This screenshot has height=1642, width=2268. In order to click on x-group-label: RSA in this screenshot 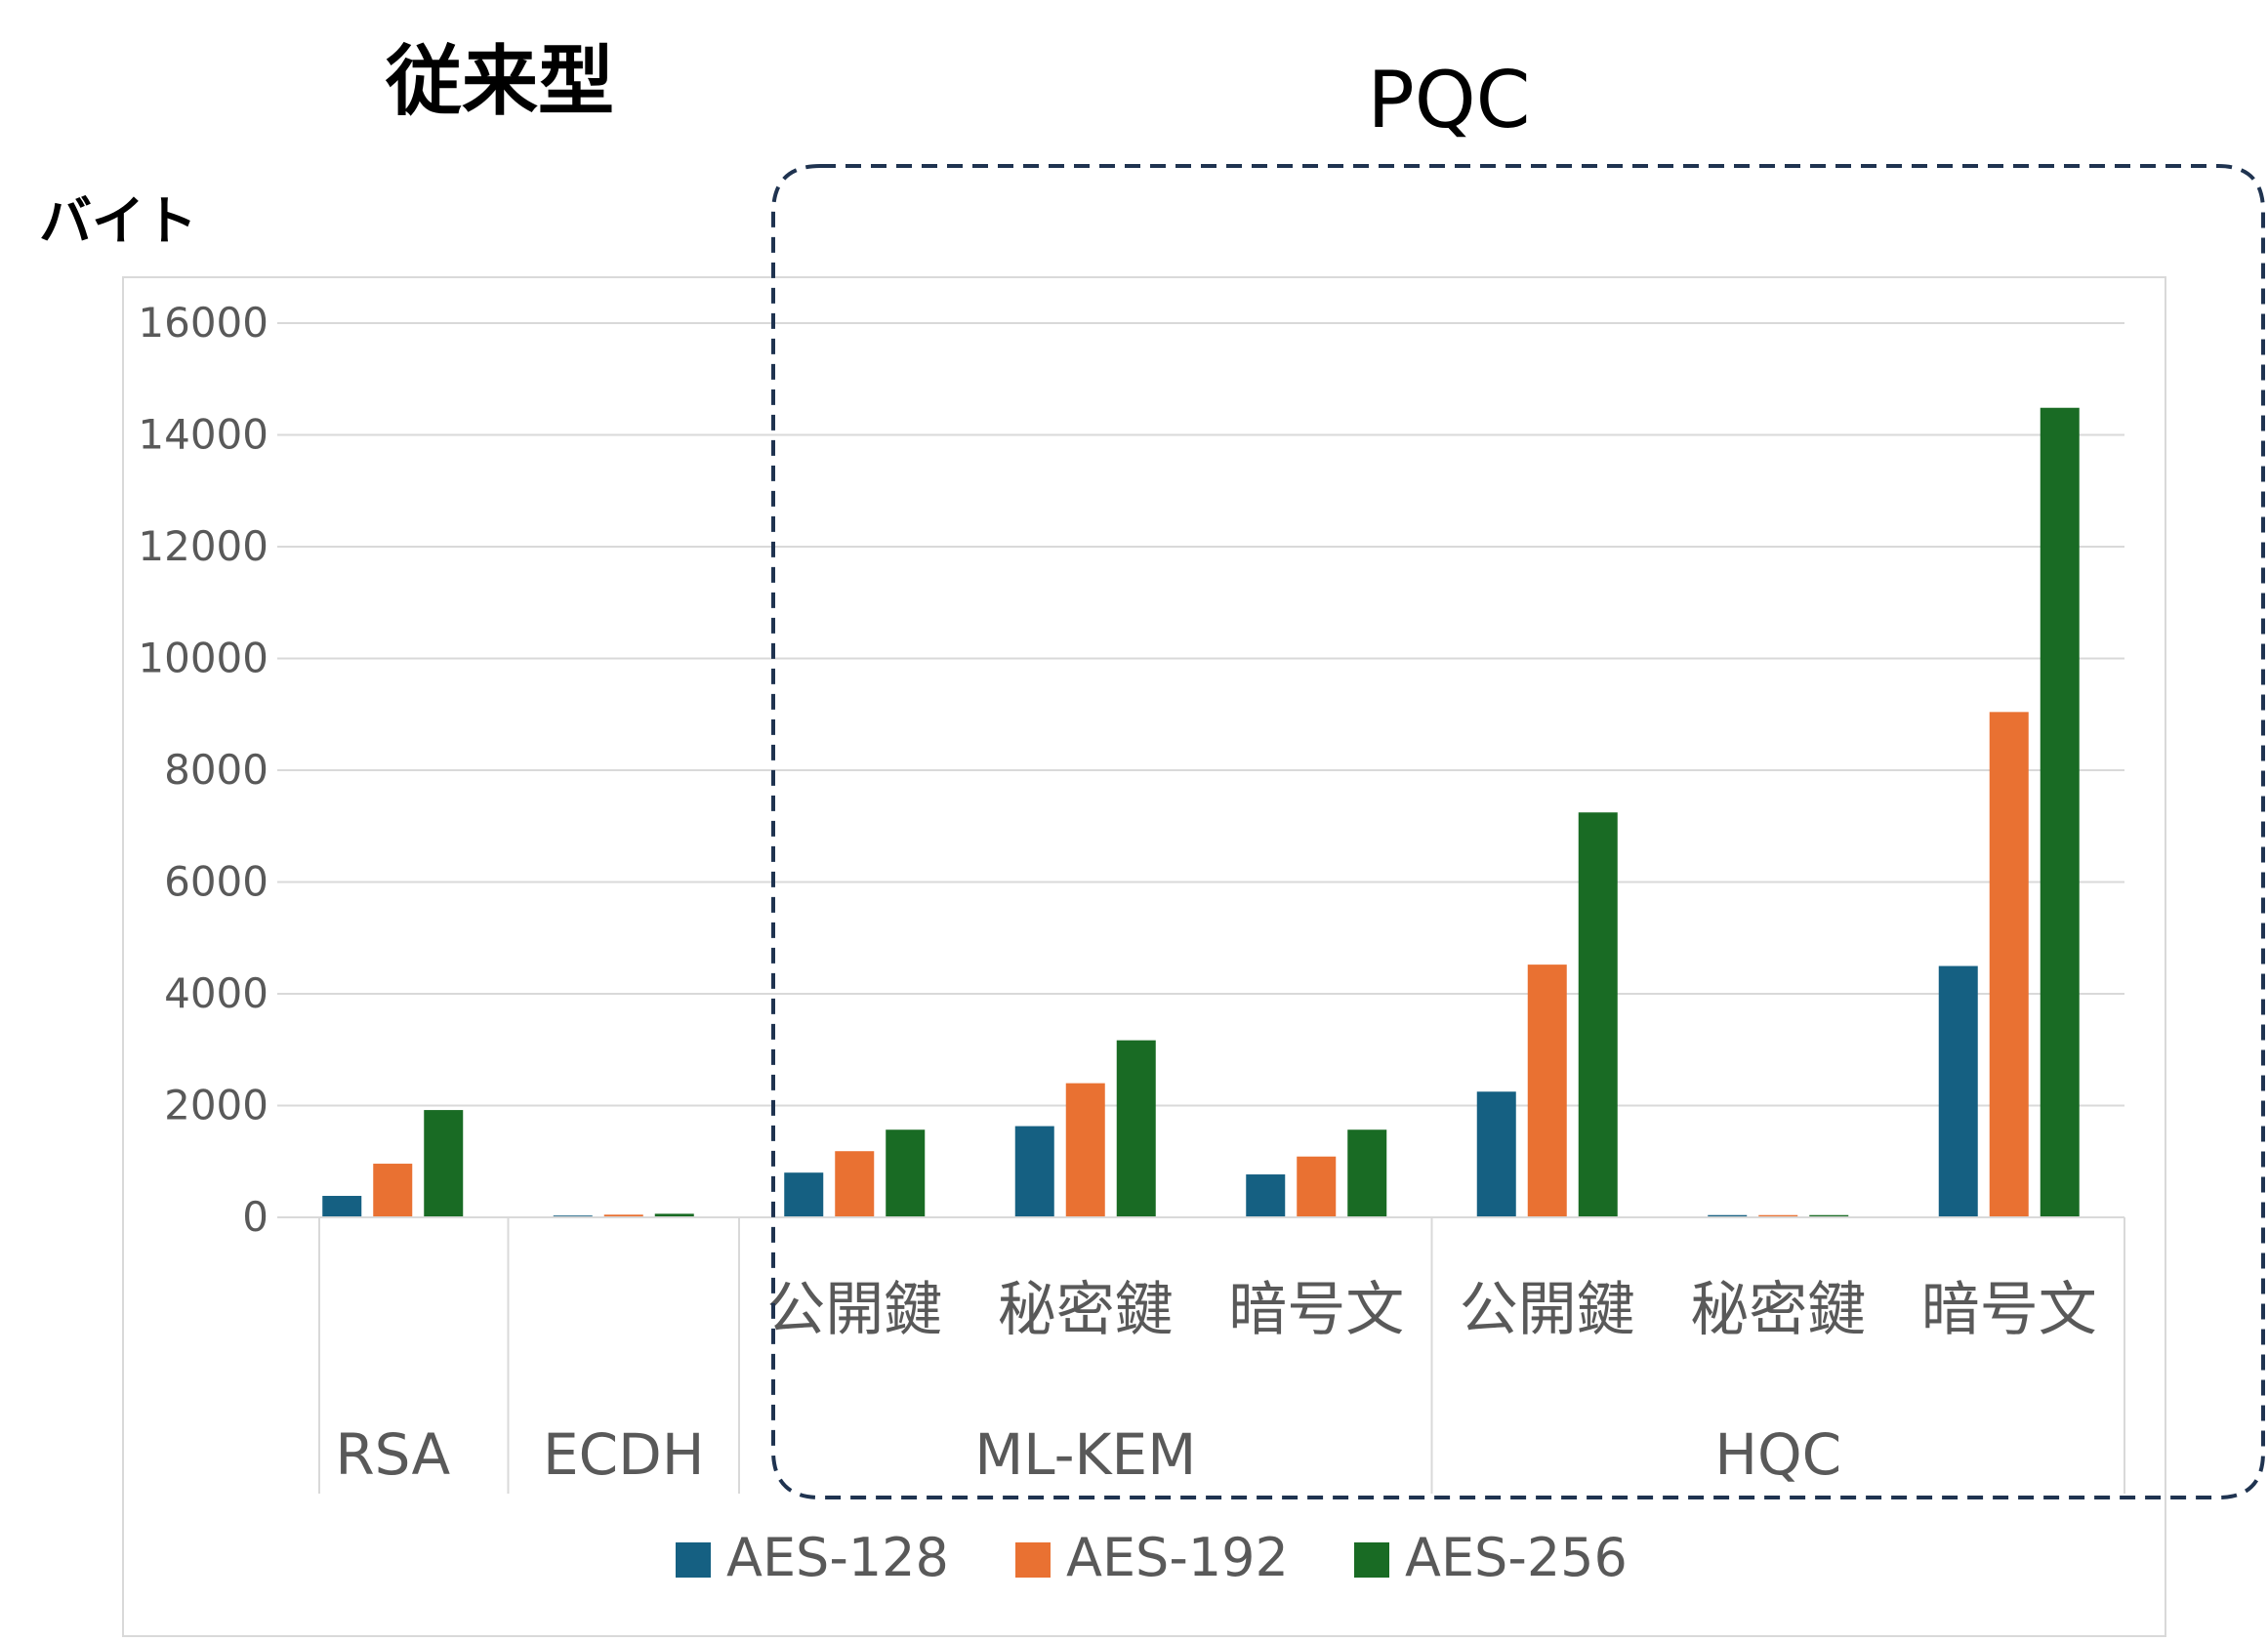, I will do `click(392, 1454)`.